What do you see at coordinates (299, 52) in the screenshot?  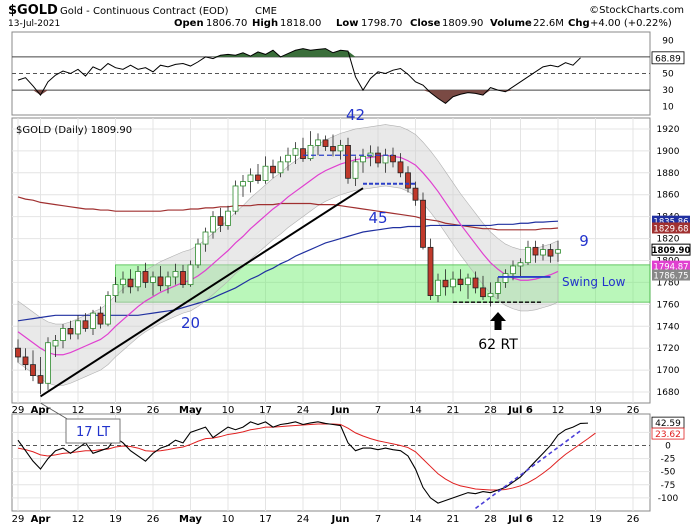 I see `rsi-overbought-fill` at bounding box center [299, 52].